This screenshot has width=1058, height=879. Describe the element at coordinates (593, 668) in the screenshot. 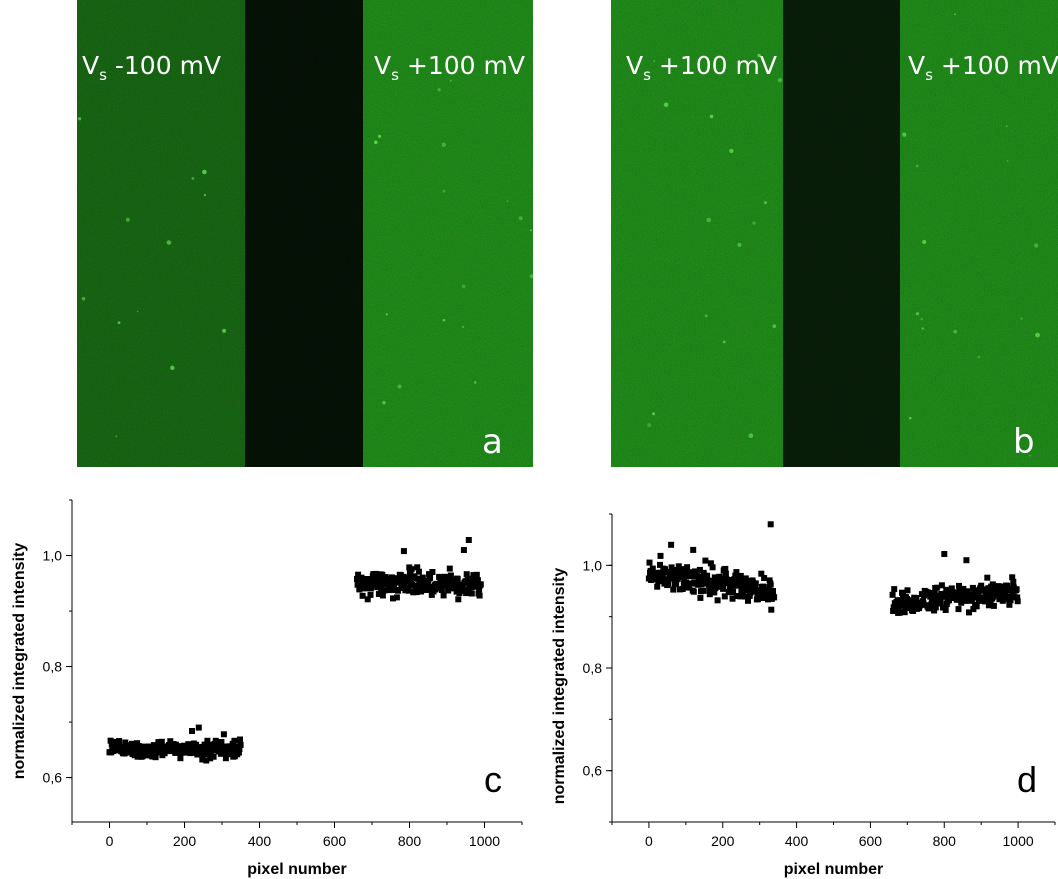

I see `y-tick-label: 0,8` at that location.